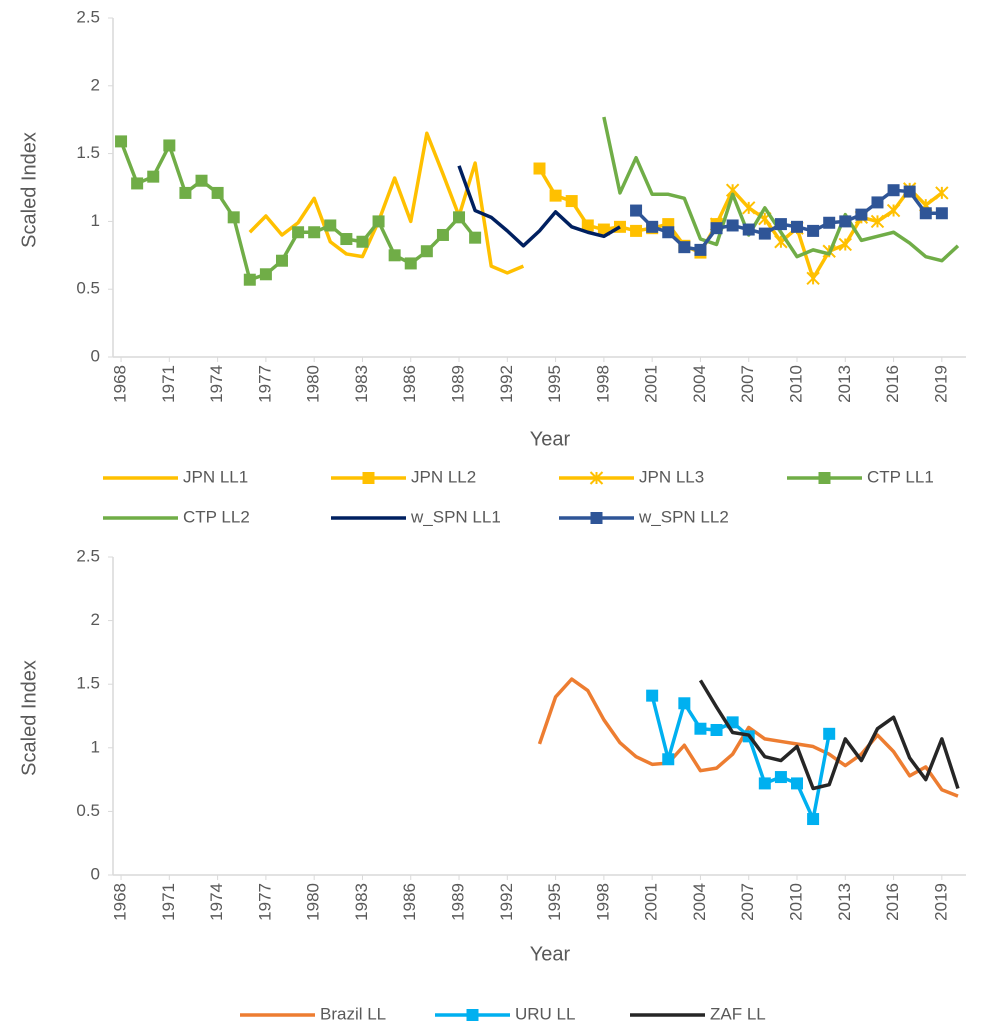  I want to click on x-tick-label: 1986, so click(409, 902).